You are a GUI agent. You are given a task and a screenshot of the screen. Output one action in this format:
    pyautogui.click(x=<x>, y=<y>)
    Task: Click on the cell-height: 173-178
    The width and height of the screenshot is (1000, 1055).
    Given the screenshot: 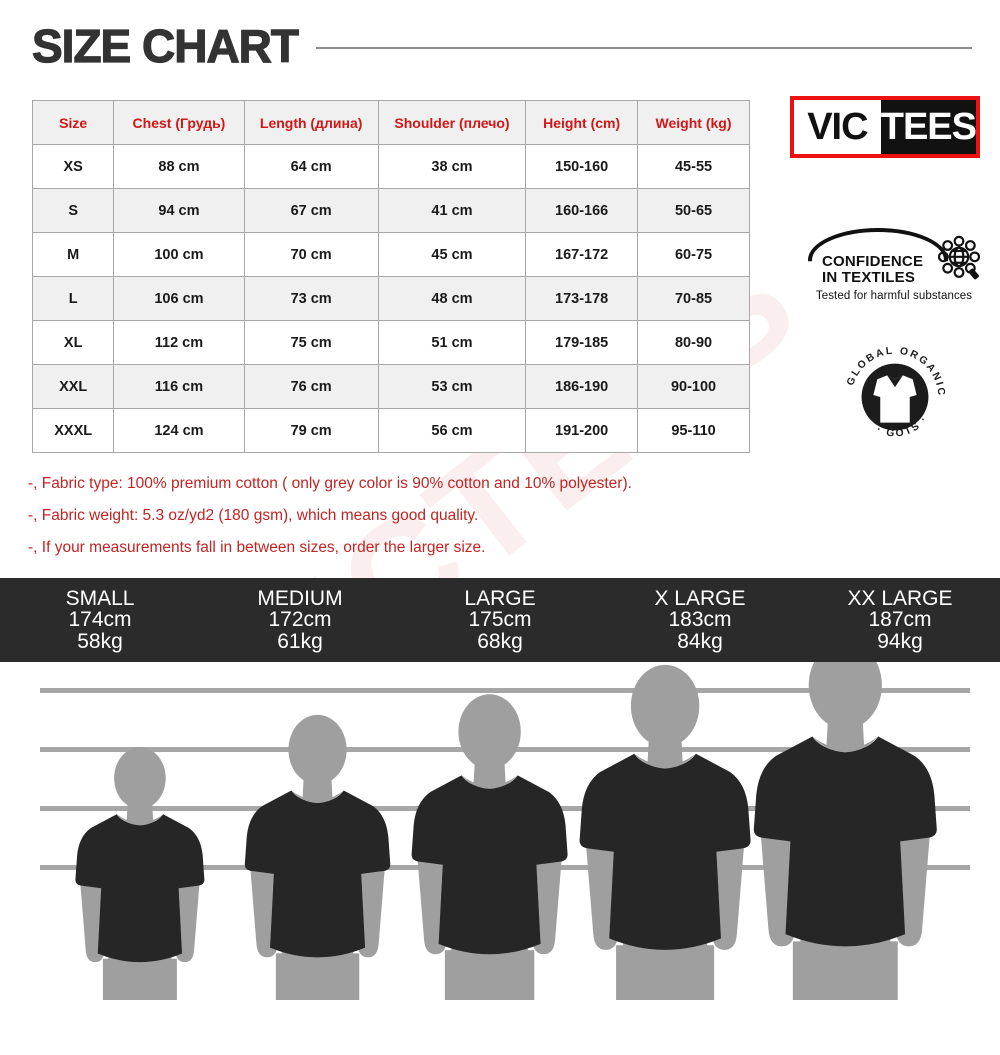 What is the action you would take?
    pyautogui.click(x=582, y=298)
    